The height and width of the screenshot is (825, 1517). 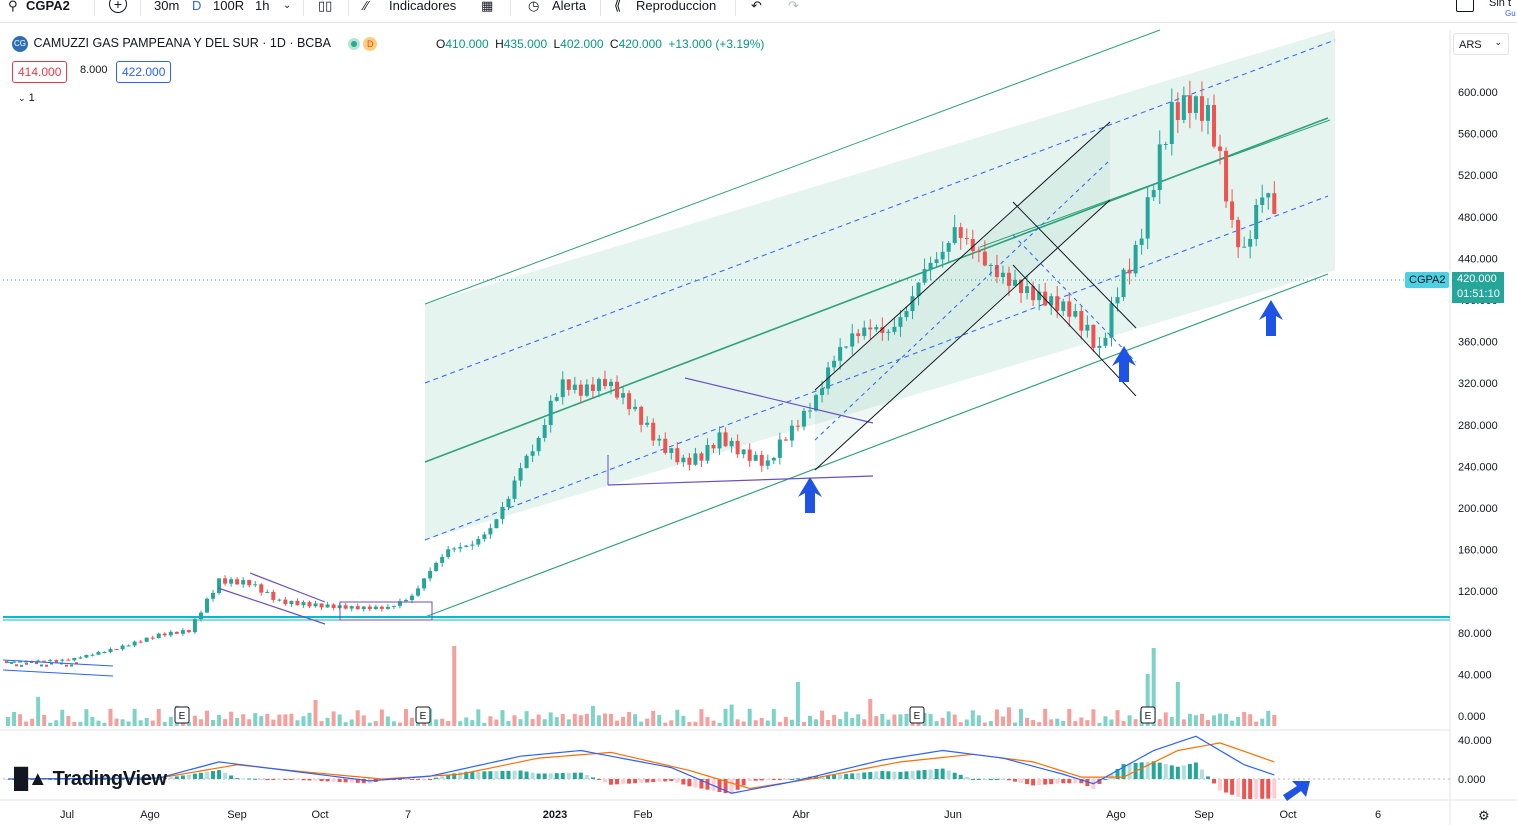 What do you see at coordinates (423, 6) in the screenshot?
I see `indicators-button: Indicadores` at bounding box center [423, 6].